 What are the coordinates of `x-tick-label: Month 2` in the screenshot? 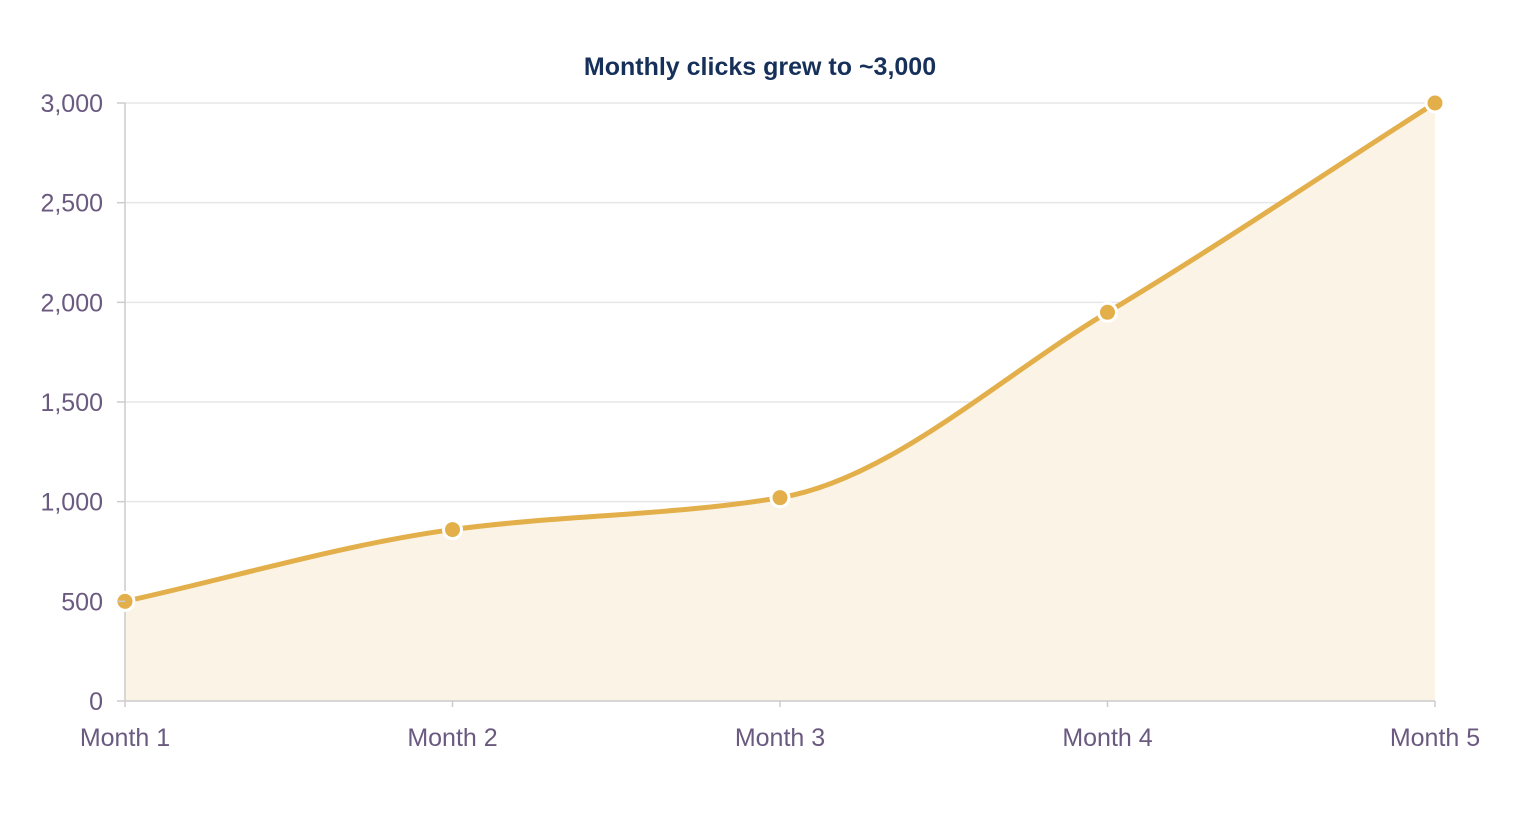 It's located at (452, 738).